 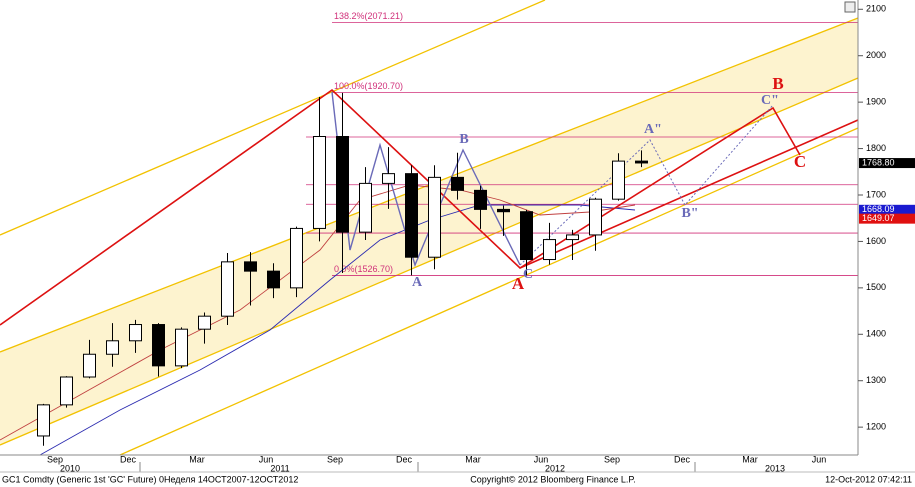 What do you see at coordinates (775, 468) in the screenshot?
I see `x-year-label: 2013` at bounding box center [775, 468].